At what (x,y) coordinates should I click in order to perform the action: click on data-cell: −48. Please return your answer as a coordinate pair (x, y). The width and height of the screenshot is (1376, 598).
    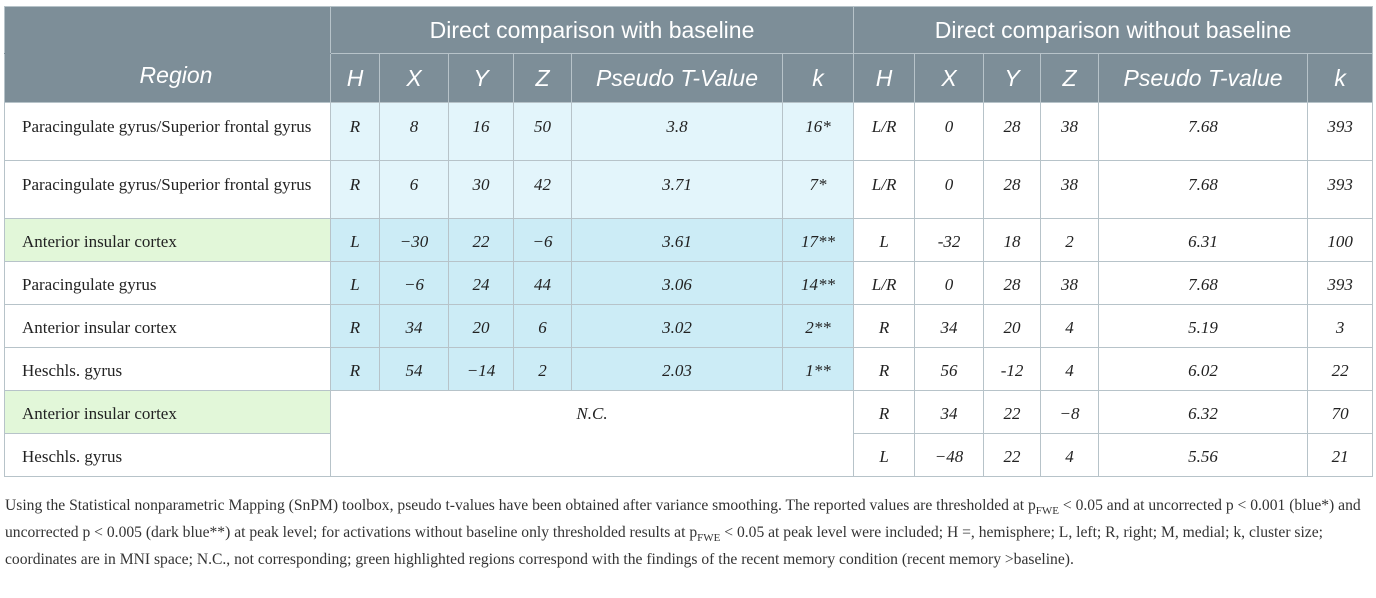
    Looking at the image, I should click on (949, 455).